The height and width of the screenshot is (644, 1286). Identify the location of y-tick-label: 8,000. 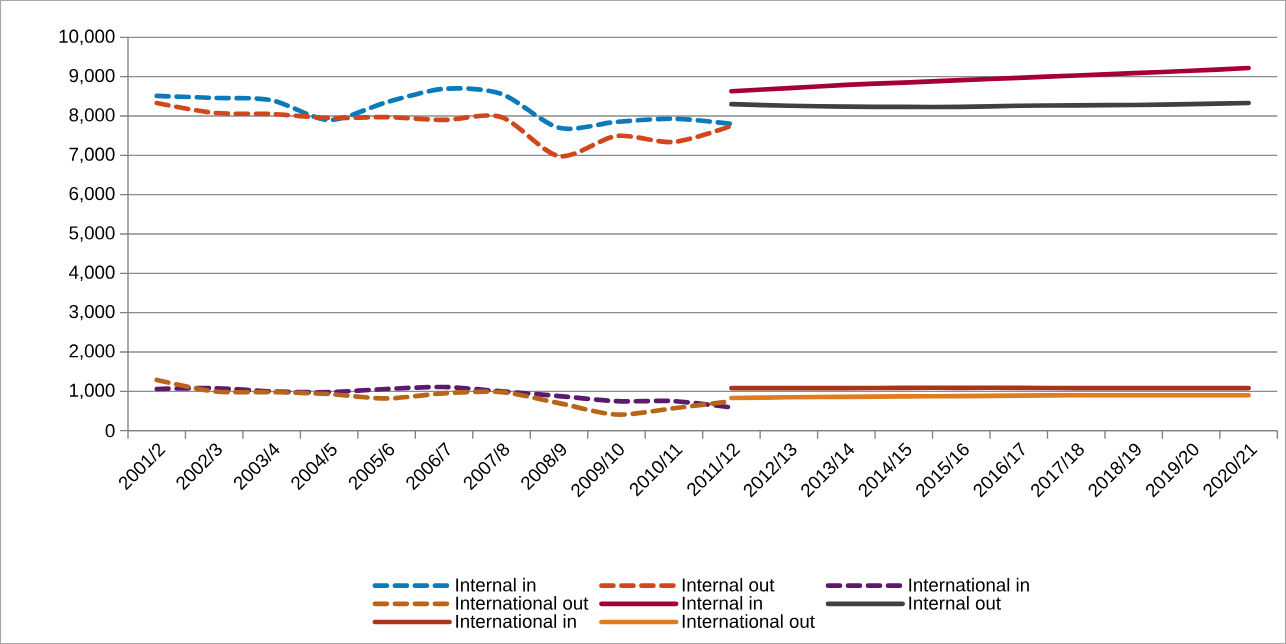
(92, 116).